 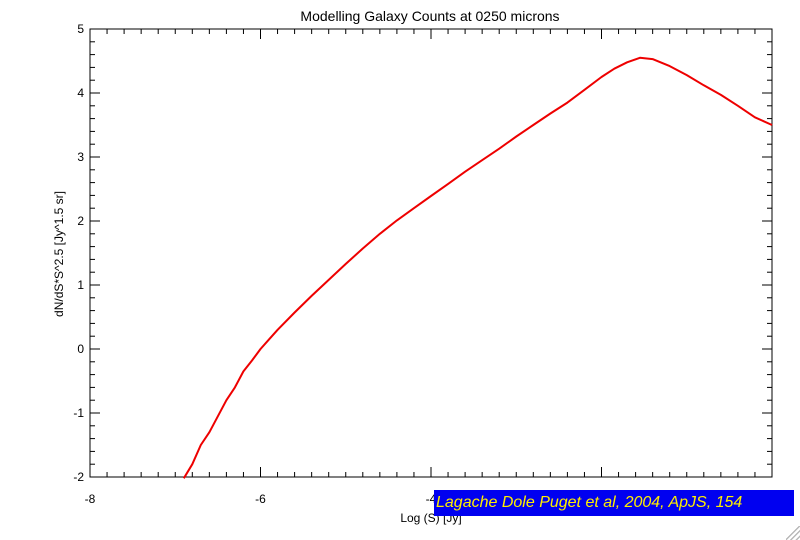 I want to click on y-tick-label: -1, so click(x=78, y=413).